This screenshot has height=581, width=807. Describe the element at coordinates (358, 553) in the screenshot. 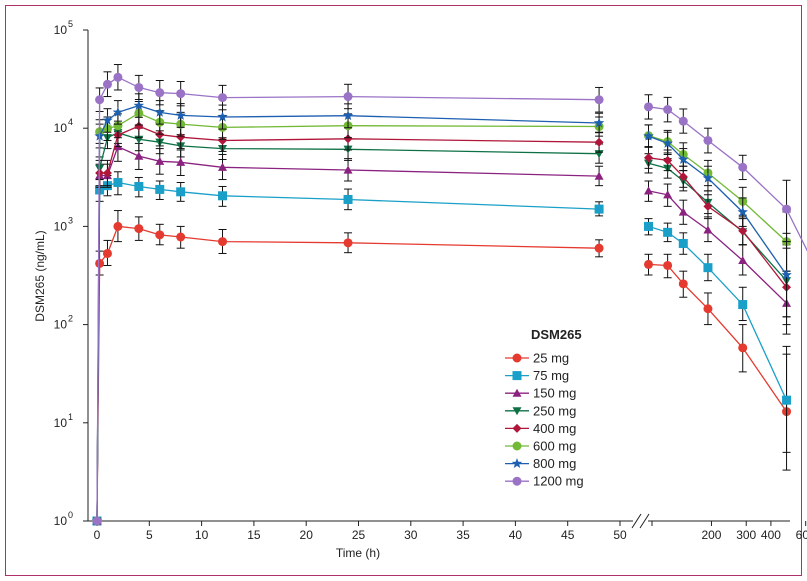

I see `x-axis-label: Time (h)` at that location.